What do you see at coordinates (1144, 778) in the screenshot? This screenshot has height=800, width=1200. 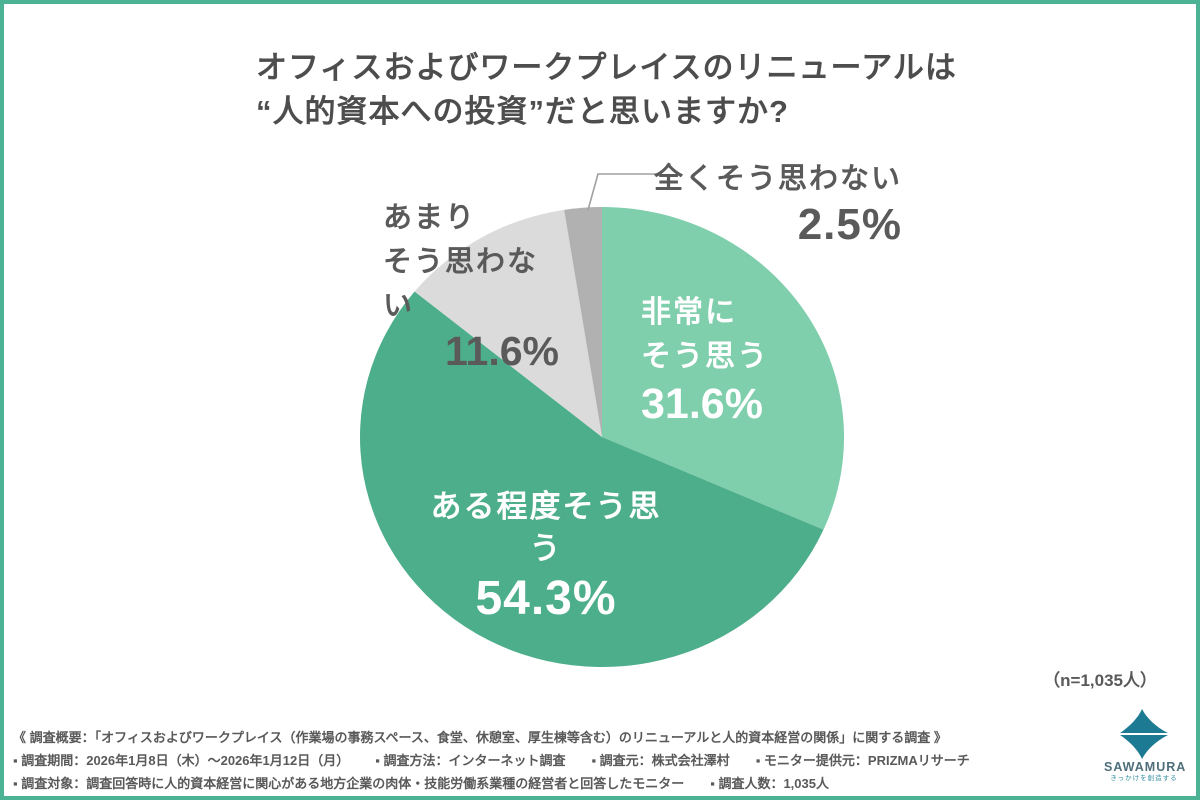 I see `sawamura-logo-tagline: きっかけを創造する` at bounding box center [1144, 778].